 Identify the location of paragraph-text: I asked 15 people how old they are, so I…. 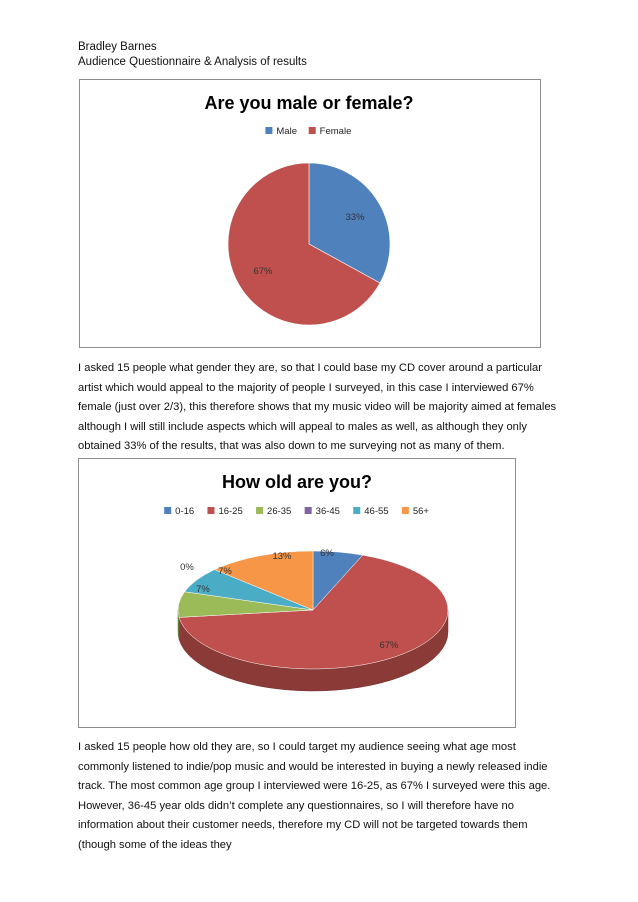
(314, 796).